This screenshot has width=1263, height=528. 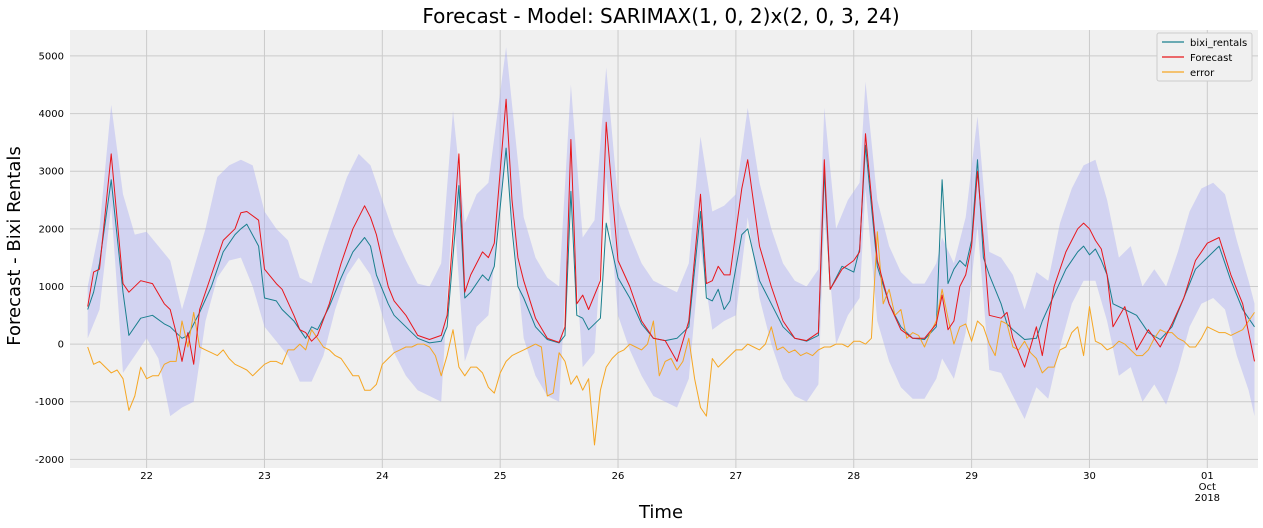 I want to click on y-tick-label: 2000, so click(x=51, y=229).